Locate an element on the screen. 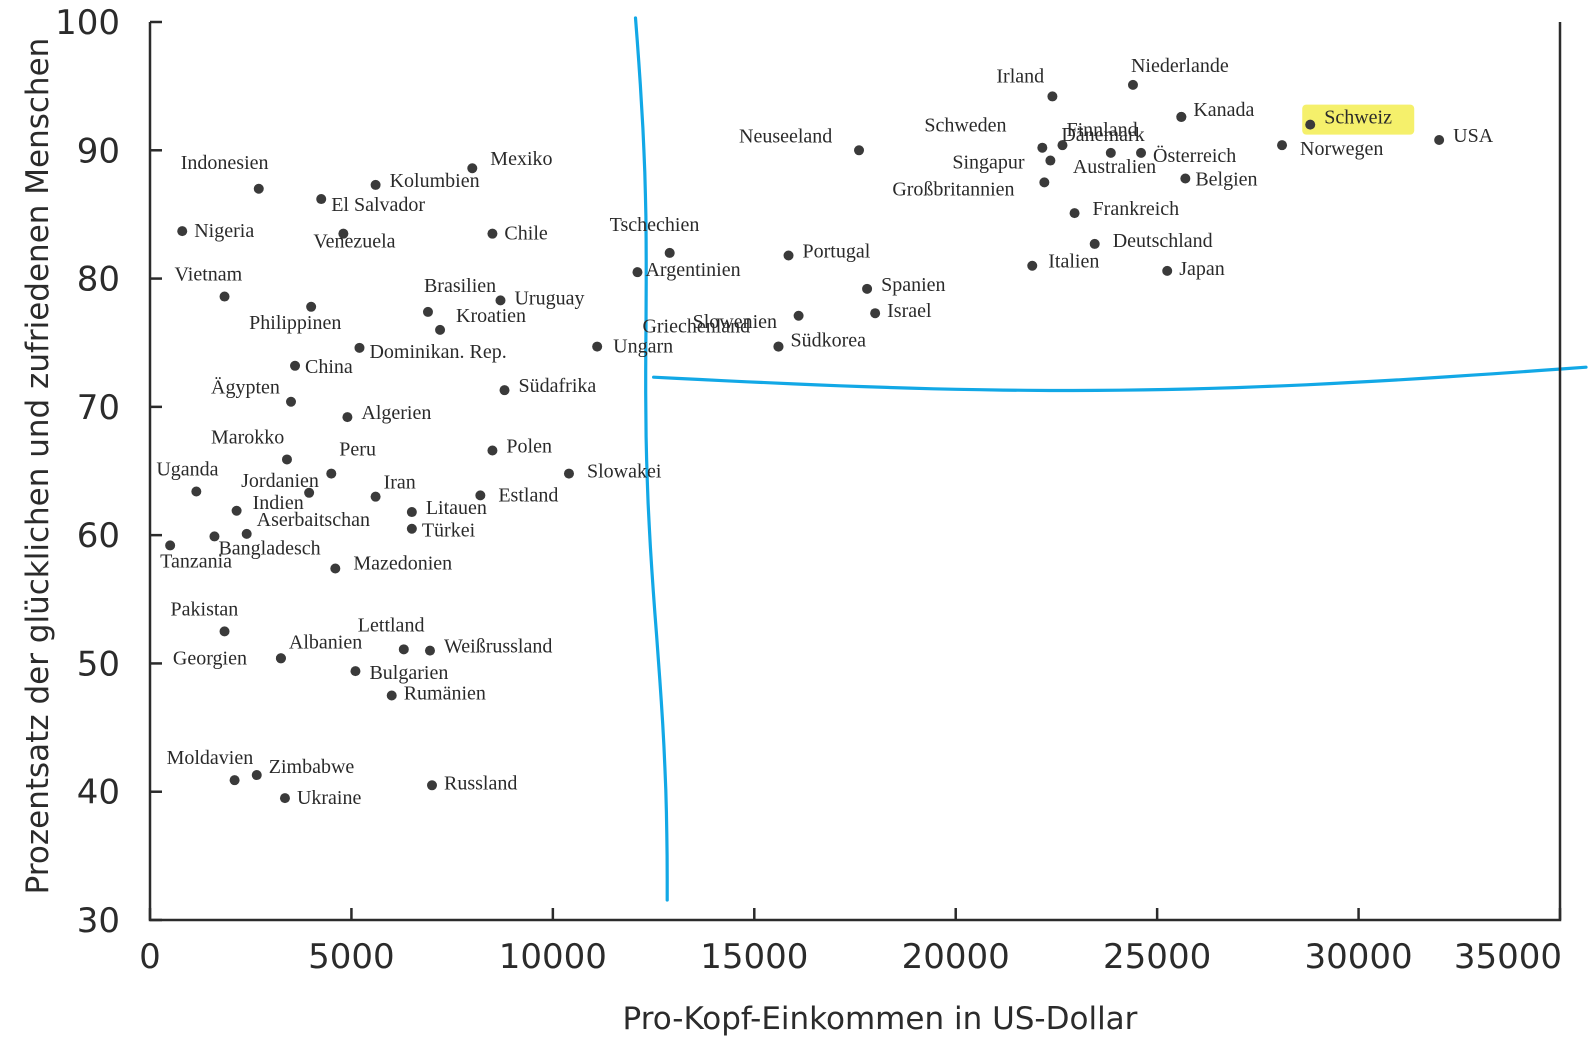 The image size is (1594, 1054). y-tick-label: 70 is located at coordinates (98, 408).